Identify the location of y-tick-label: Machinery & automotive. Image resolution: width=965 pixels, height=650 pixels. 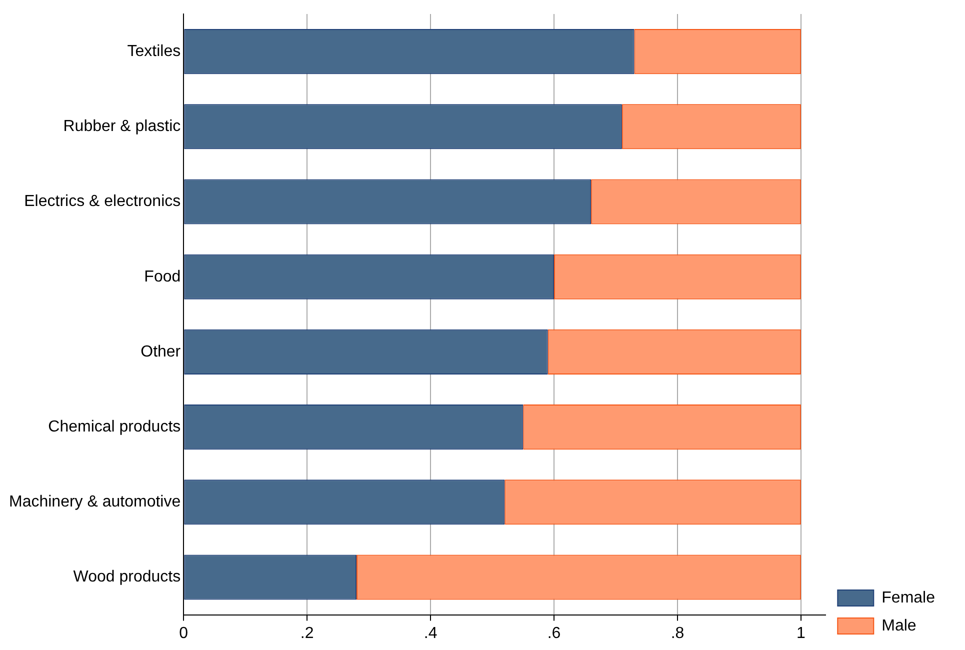
(94, 502).